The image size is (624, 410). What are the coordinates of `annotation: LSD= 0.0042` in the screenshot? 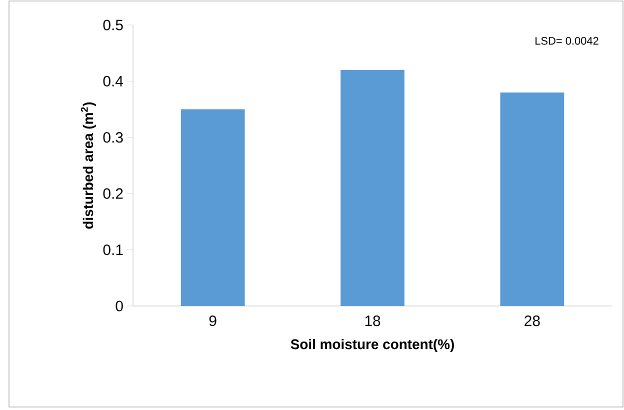 It's located at (567, 40).